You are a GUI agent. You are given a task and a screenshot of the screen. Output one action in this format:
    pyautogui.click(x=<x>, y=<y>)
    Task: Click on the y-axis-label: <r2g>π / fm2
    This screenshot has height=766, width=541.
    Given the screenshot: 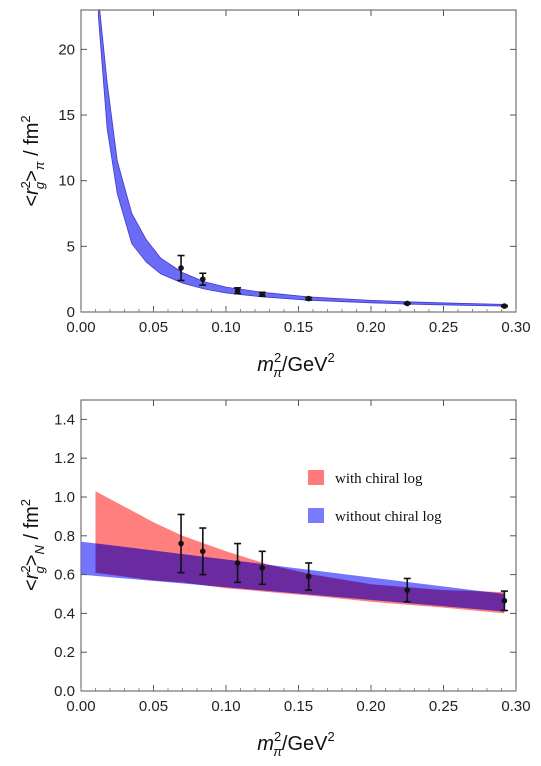 What is the action you would take?
    pyautogui.click(x=32, y=160)
    